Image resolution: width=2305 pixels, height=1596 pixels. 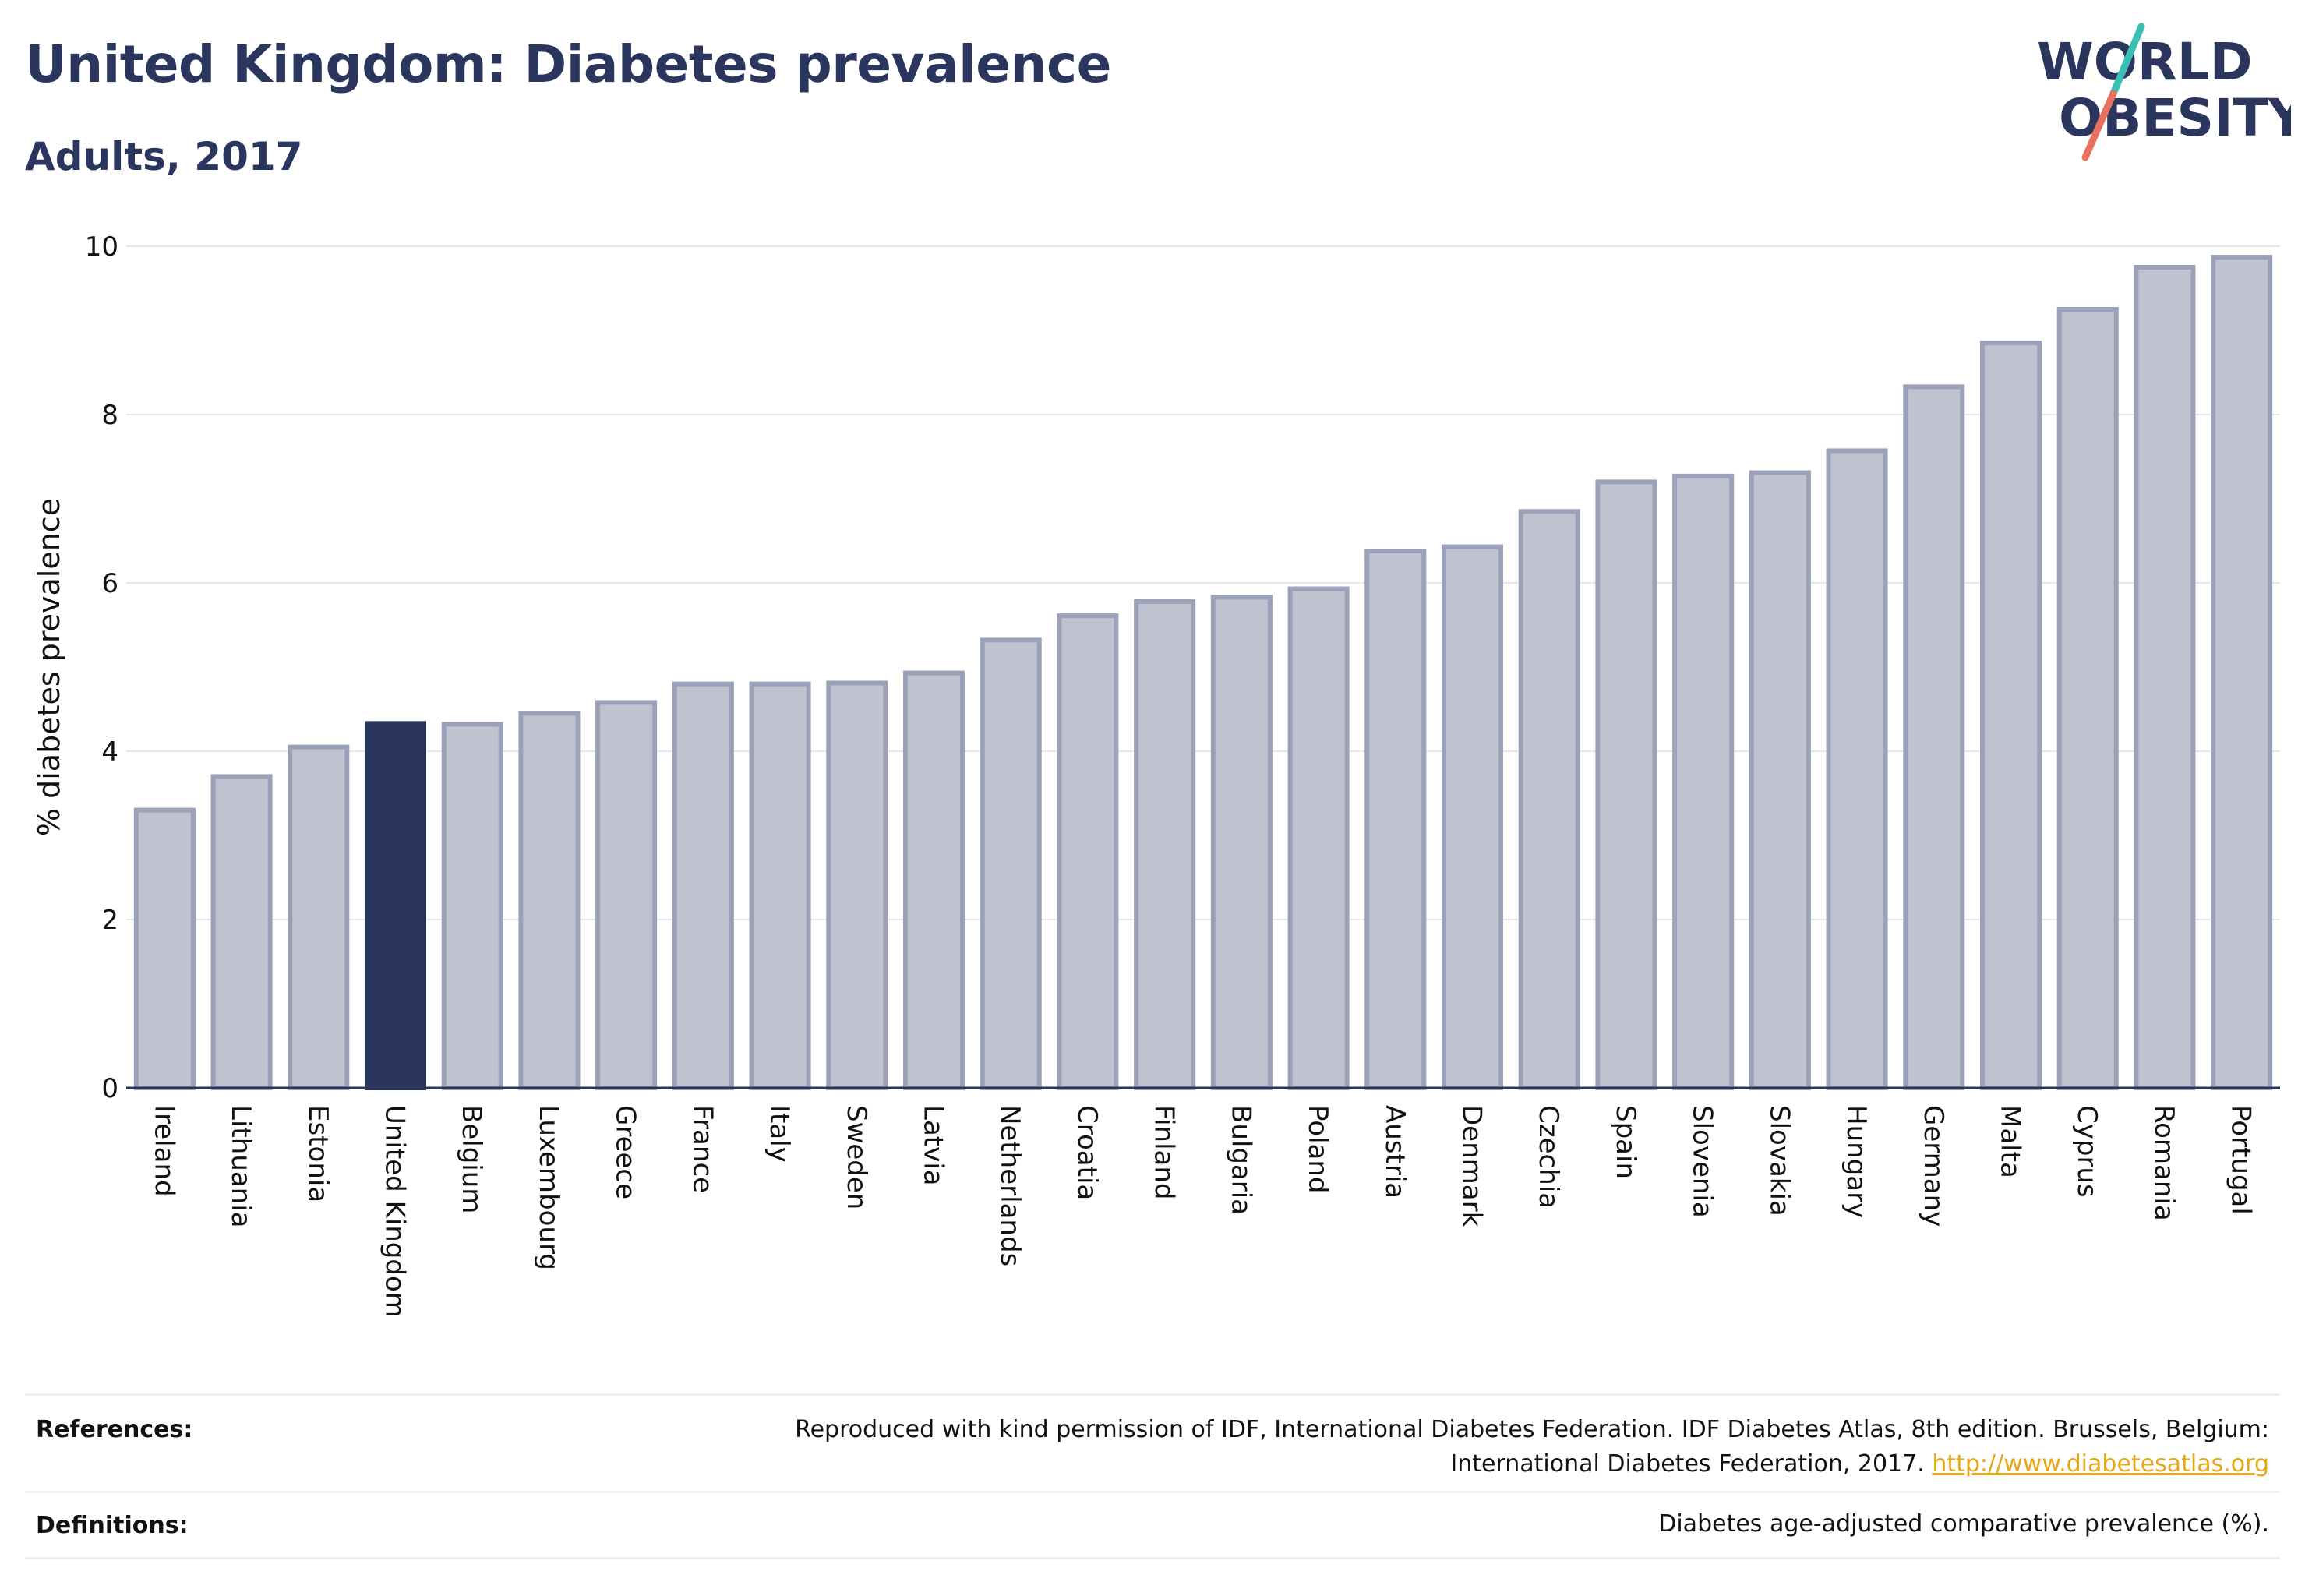 I want to click on y-axis-ticks: 0 2 4 6 8 10, so click(x=101, y=667).